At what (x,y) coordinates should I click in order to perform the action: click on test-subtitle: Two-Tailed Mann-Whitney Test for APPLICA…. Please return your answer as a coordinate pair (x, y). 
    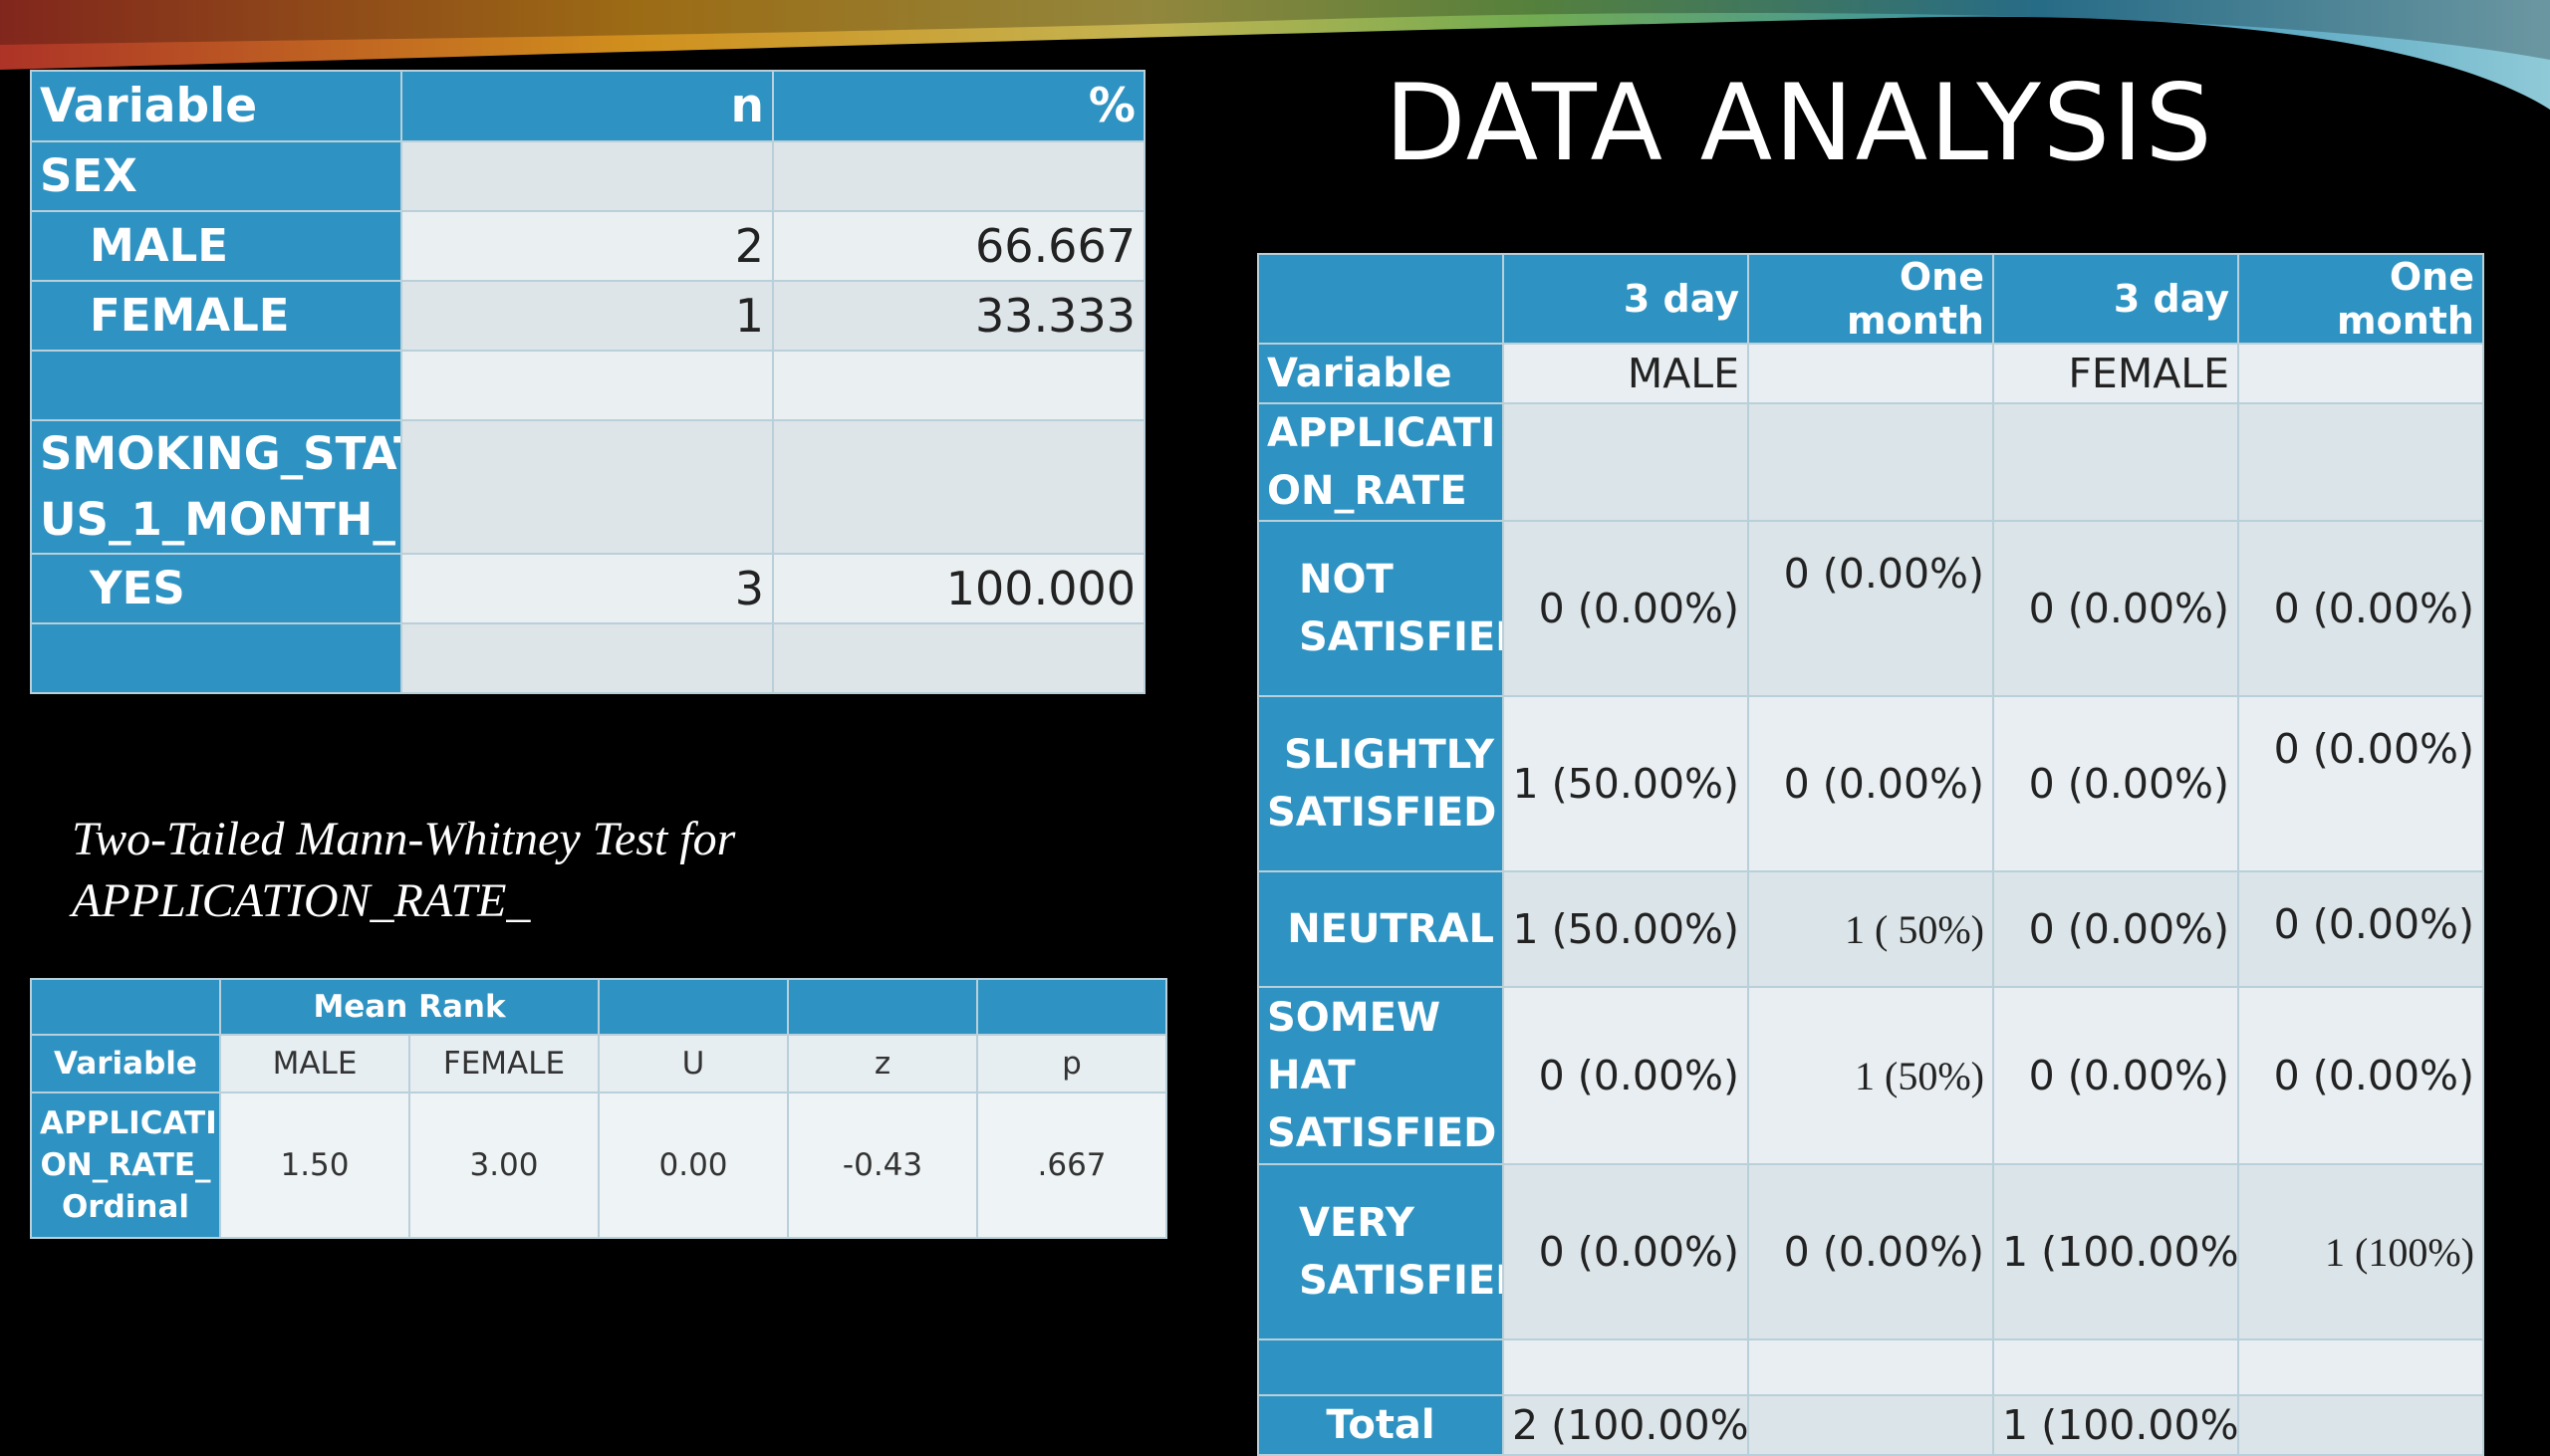
    Looking at the image, I should click on (570, 870).